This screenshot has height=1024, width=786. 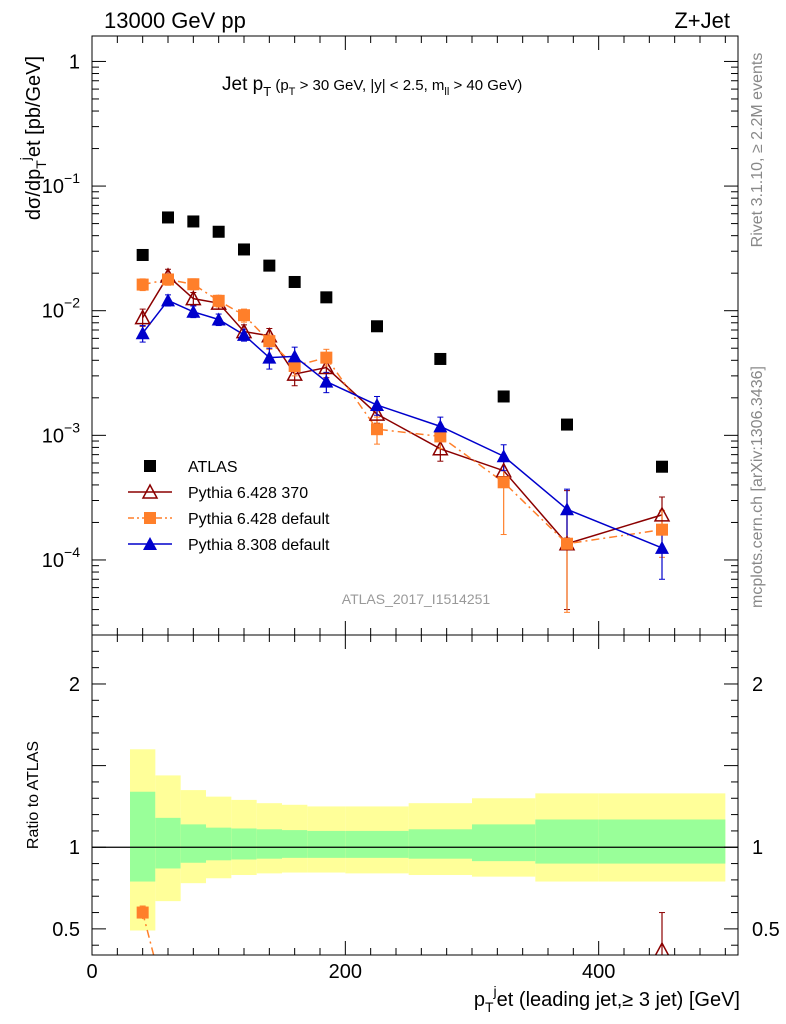 I want to click on ylabel-sub: T, so click(x=41, y=164).